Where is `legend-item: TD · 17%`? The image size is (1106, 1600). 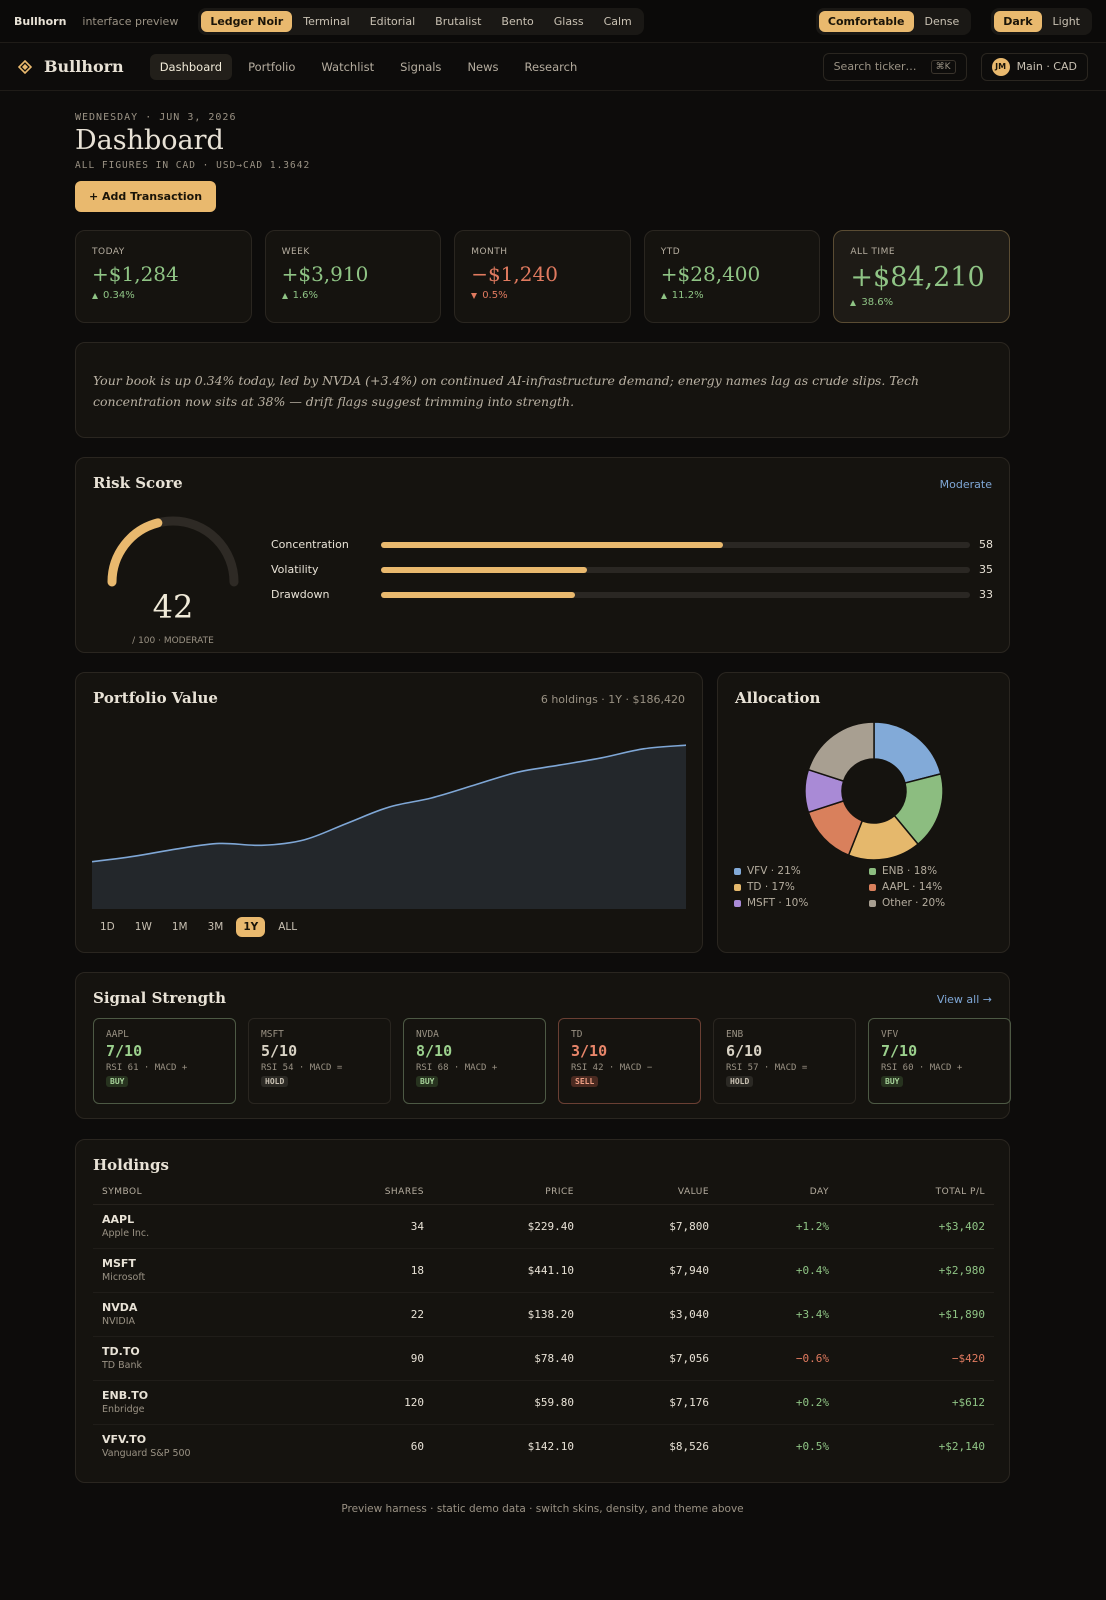
legend-item: TD · 17% is located at coordinates (801, 887).